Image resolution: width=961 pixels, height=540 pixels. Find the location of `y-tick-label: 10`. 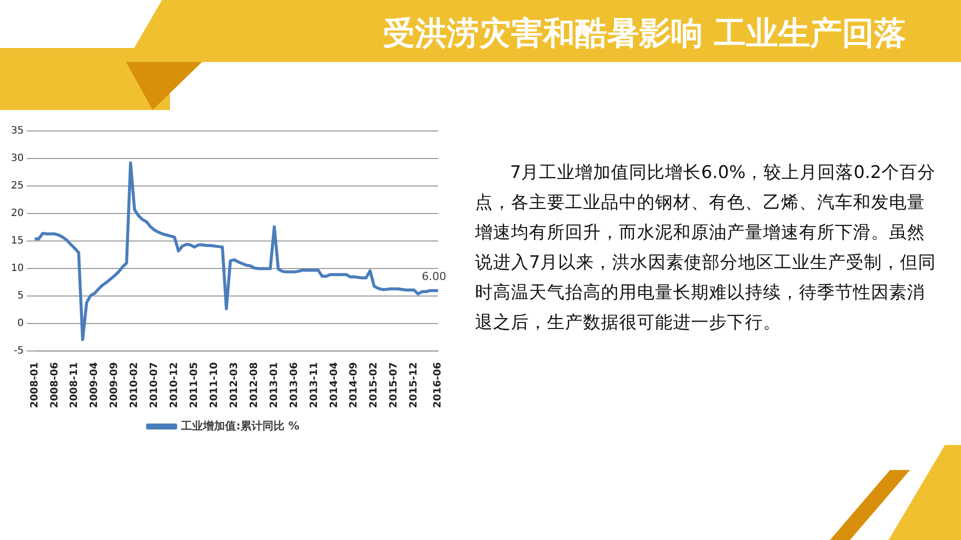

y-tick-label: 10 is located at coordinates (17, 268).